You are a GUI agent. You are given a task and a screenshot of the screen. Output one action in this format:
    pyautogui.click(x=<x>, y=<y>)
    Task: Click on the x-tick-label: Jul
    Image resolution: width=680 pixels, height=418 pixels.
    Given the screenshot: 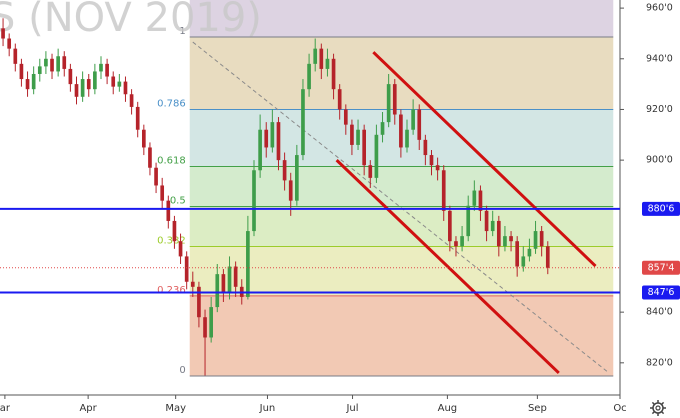 What is the action you would take?
    pyautogui.click(x=351, y=408)
    